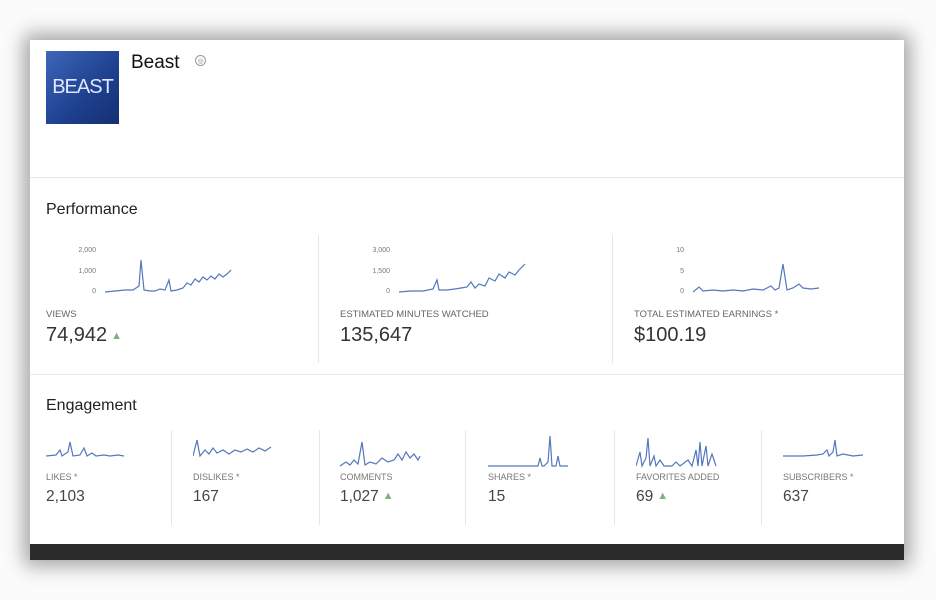 The image size is (936, 600). I want to click on views-tick-zero: 0, so click(94, 291).